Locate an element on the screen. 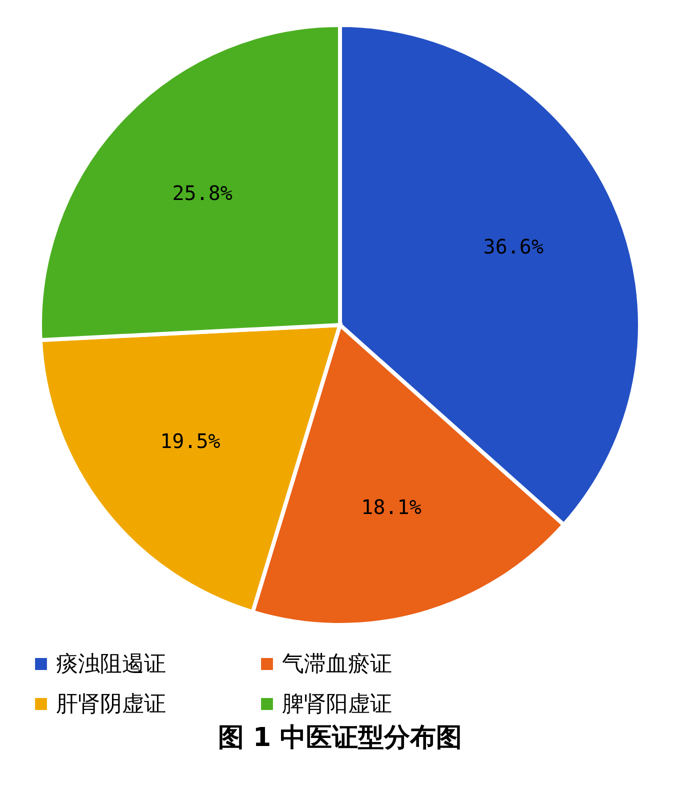 This screenshot has width=687, height=800. data-label: 25.8% is located at coordinates (202, 193).